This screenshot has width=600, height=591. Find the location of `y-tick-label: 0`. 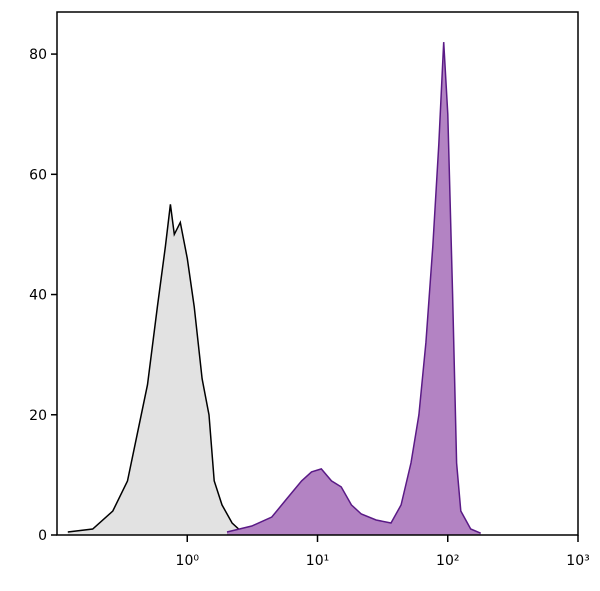

y-tick-label: 0 is located at coordinates (42, 536).